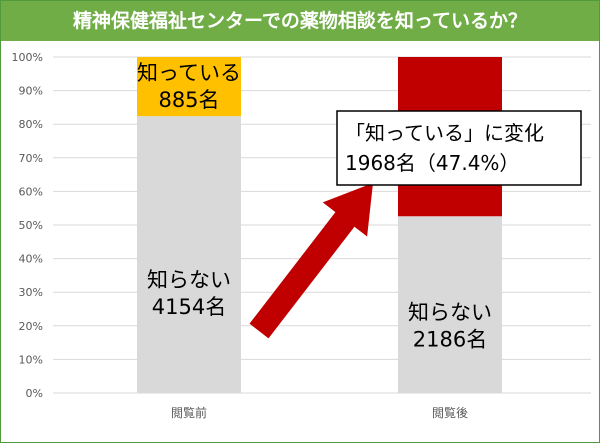 The image size is (600, 443). What do you see at coordinates (319, 412) in the screenshot?
I see `category-labels: 閲覧前 閲覧後` at bounding box center [319, 412].